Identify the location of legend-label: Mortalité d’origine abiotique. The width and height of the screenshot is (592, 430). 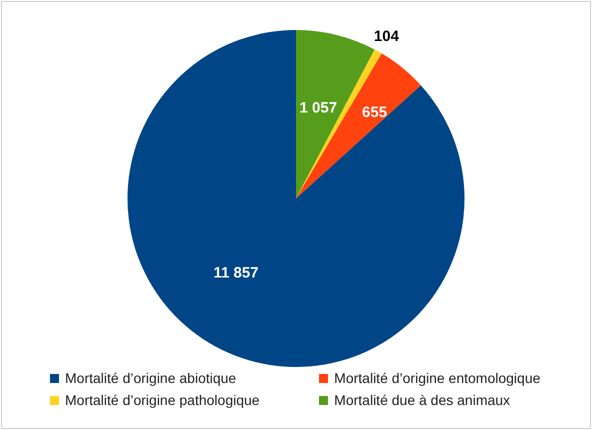
(150, 378).